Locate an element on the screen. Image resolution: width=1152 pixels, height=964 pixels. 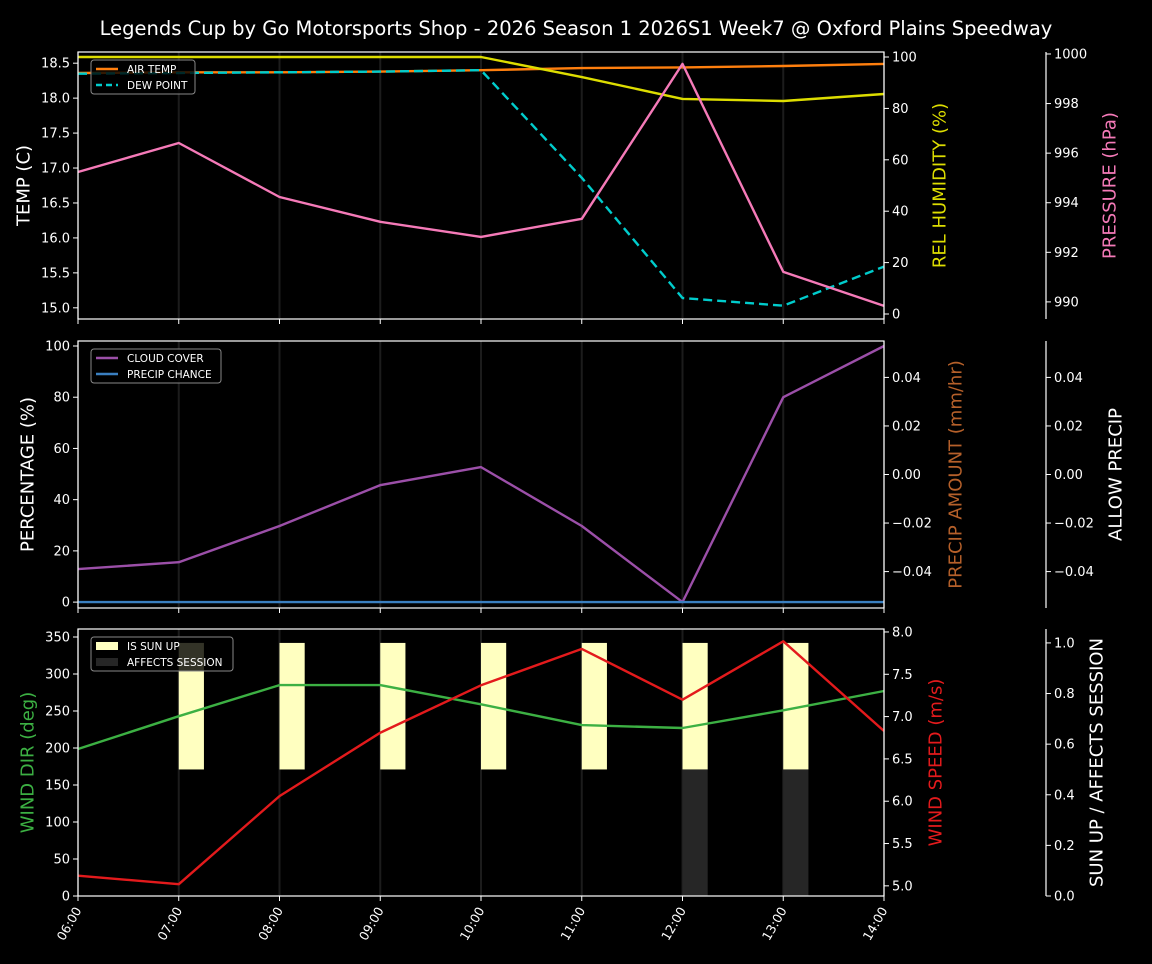
legend: IS SUN UP AFFECTS SESSION is located at coordinates (162, 654).